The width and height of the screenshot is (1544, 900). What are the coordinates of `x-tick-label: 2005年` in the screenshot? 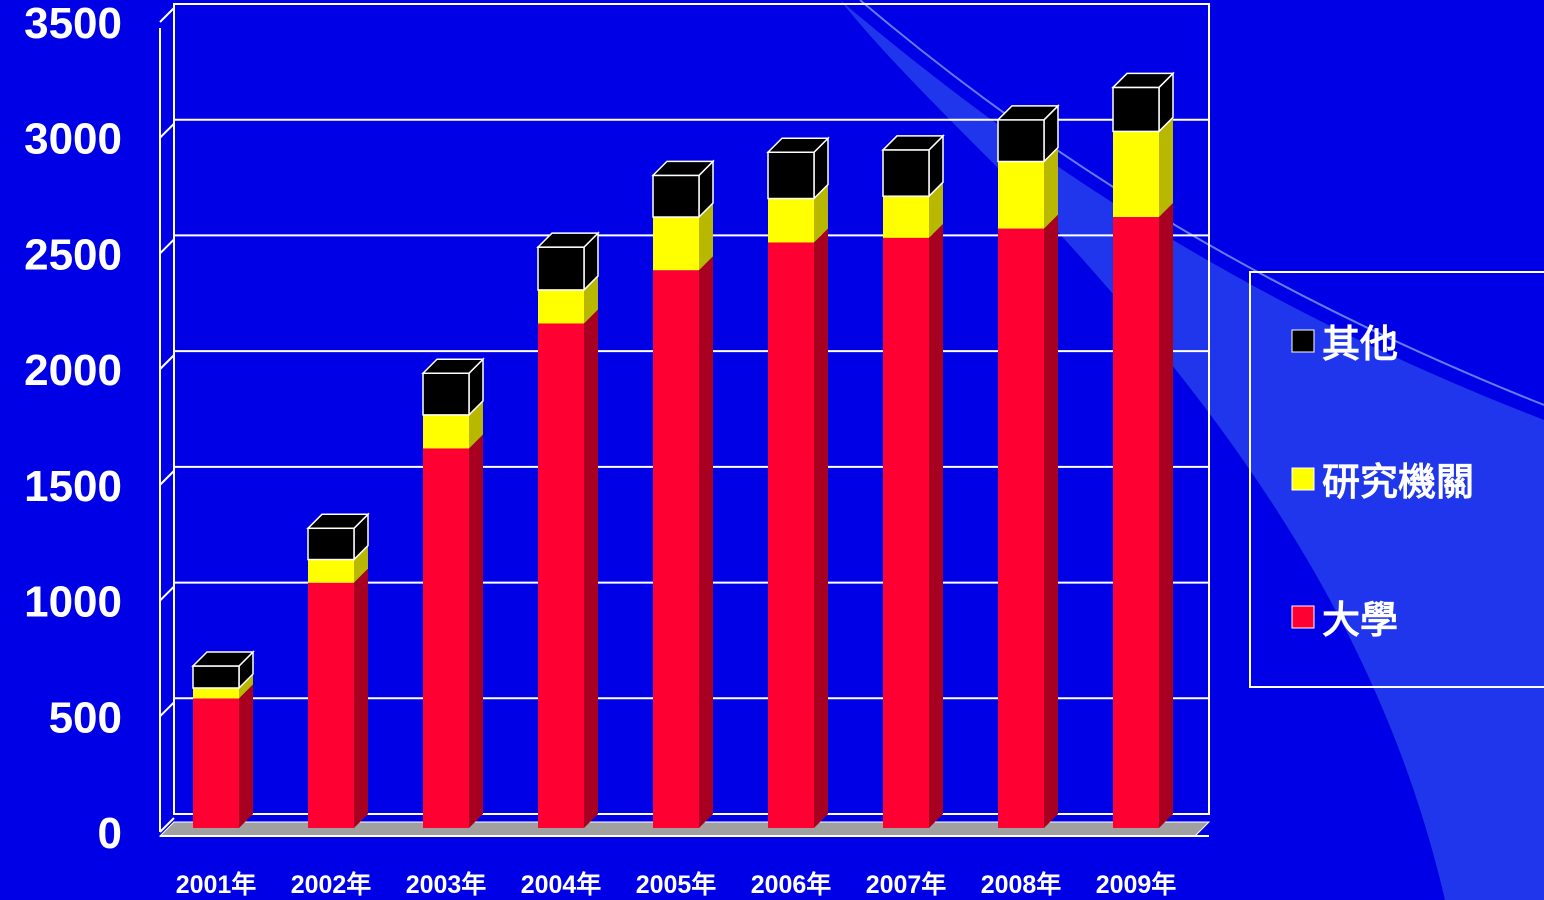 It's located at (676, 884).